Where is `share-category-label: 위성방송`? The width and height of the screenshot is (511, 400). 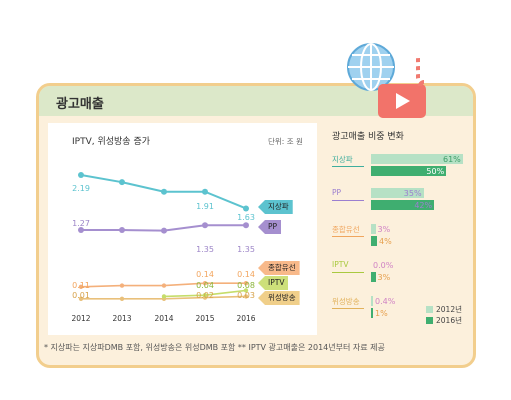
share-category-label: 위성방송 is located at coordinates (346, 301).